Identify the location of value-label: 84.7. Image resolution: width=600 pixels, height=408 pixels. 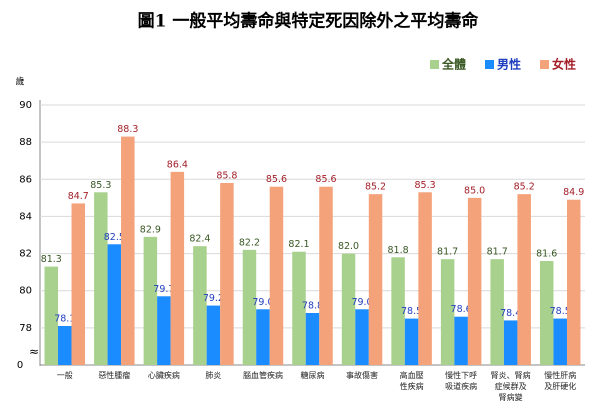
(78, 196).